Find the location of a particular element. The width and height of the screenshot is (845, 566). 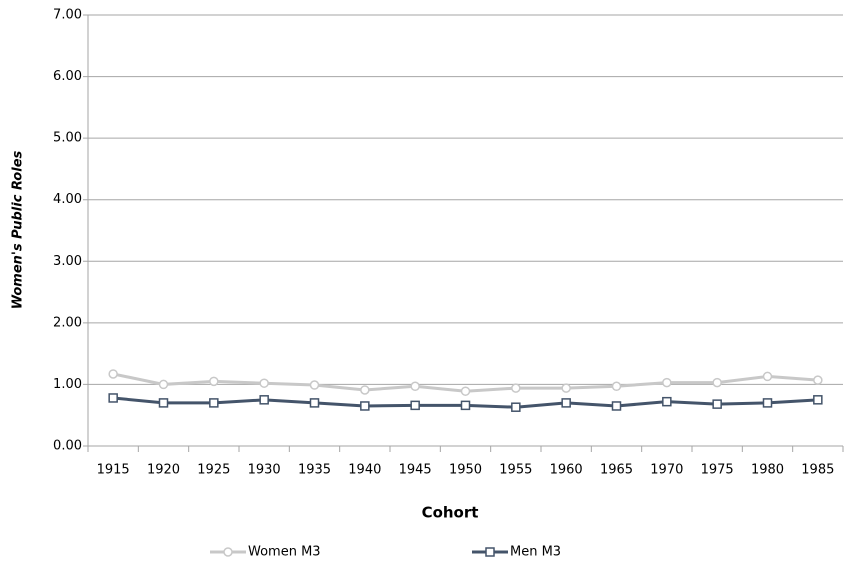

y-tick-label: 6.00 is located at coordinates (67, 76).